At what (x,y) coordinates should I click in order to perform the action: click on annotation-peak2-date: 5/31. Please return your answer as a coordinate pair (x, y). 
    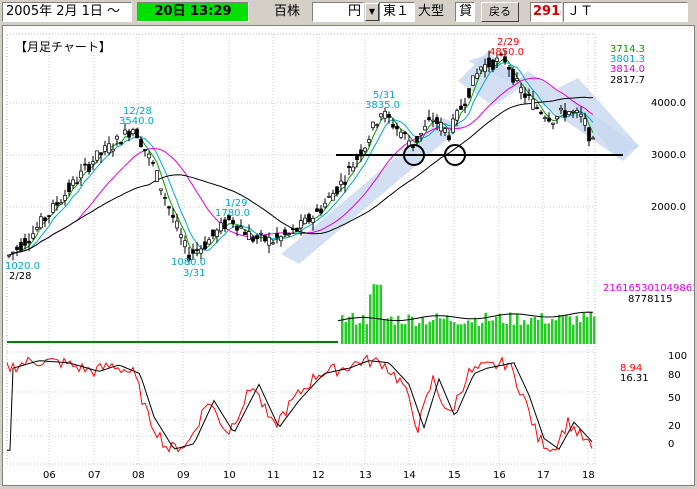
    Looking at the image, I should click on (384, 95).